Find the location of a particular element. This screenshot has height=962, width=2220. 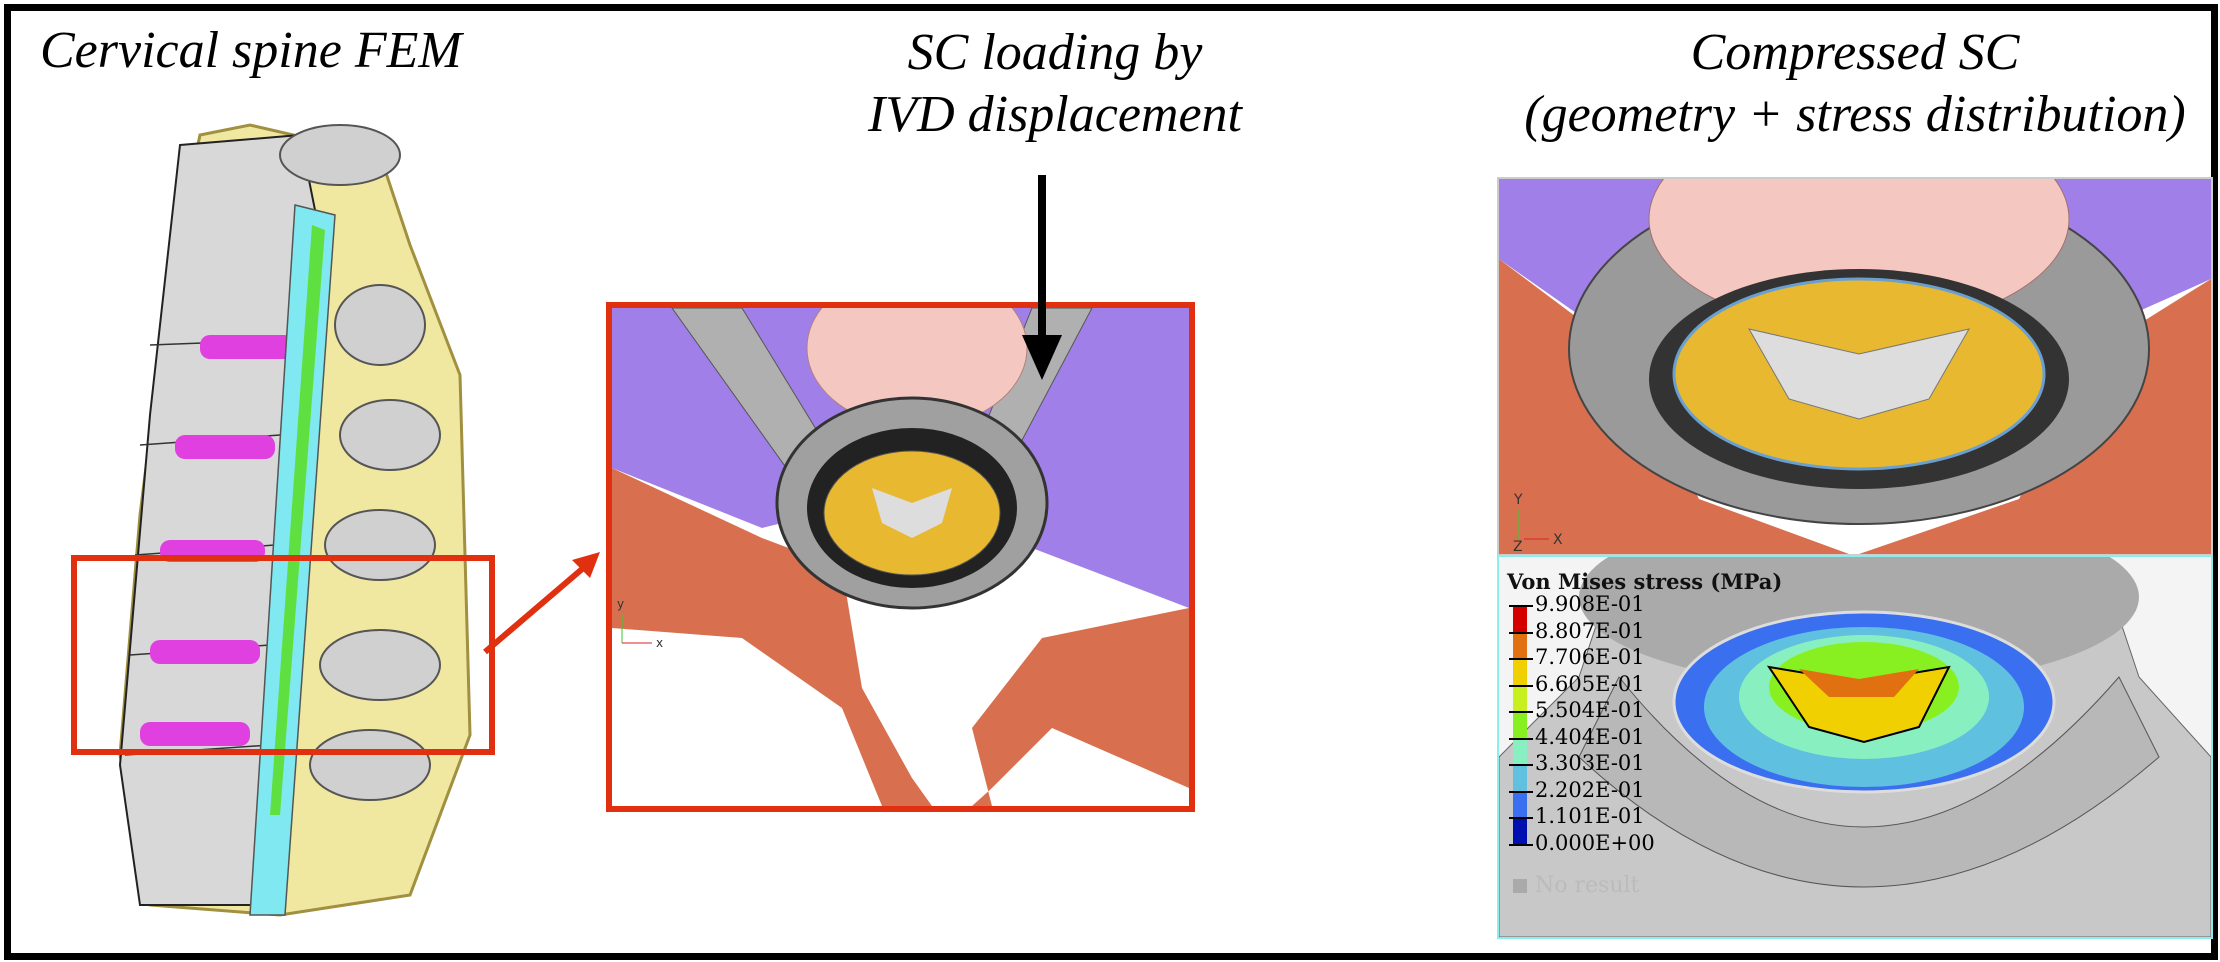

legend-row: 1.101E-01 is located at coordinates (1644, 825).